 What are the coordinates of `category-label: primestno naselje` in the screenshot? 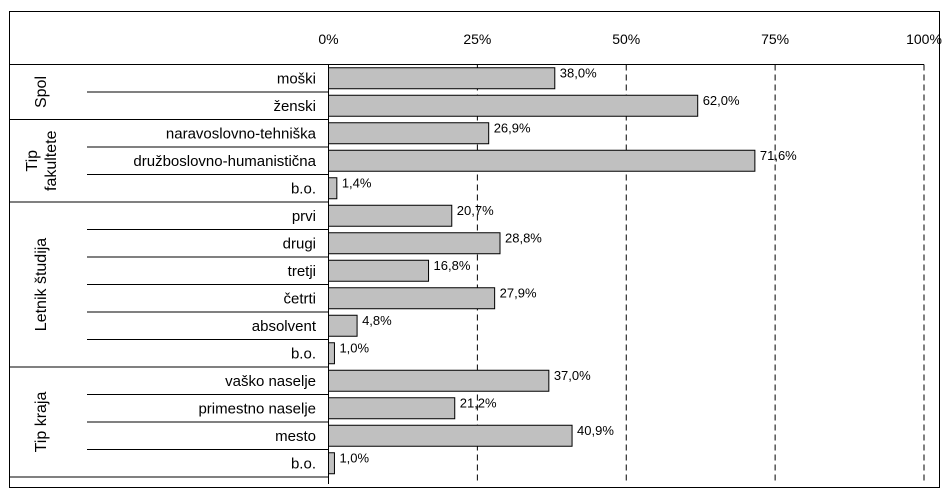 It's located at (257, 408).